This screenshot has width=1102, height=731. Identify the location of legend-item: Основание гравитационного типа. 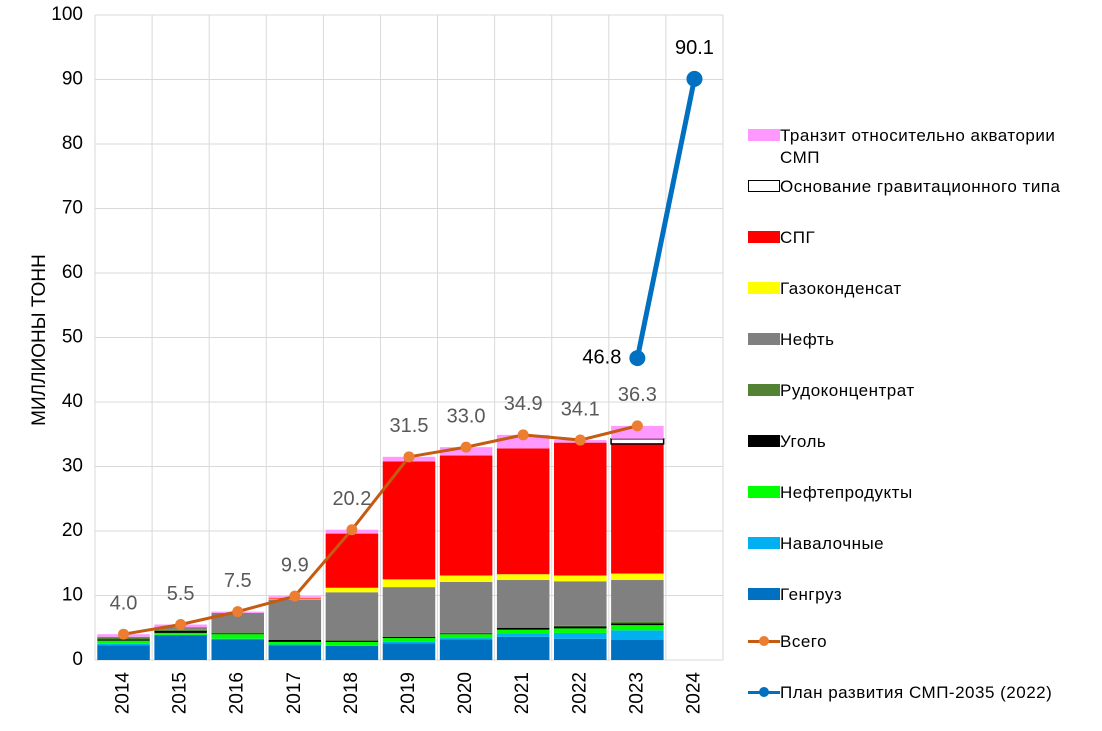
(918, 187).